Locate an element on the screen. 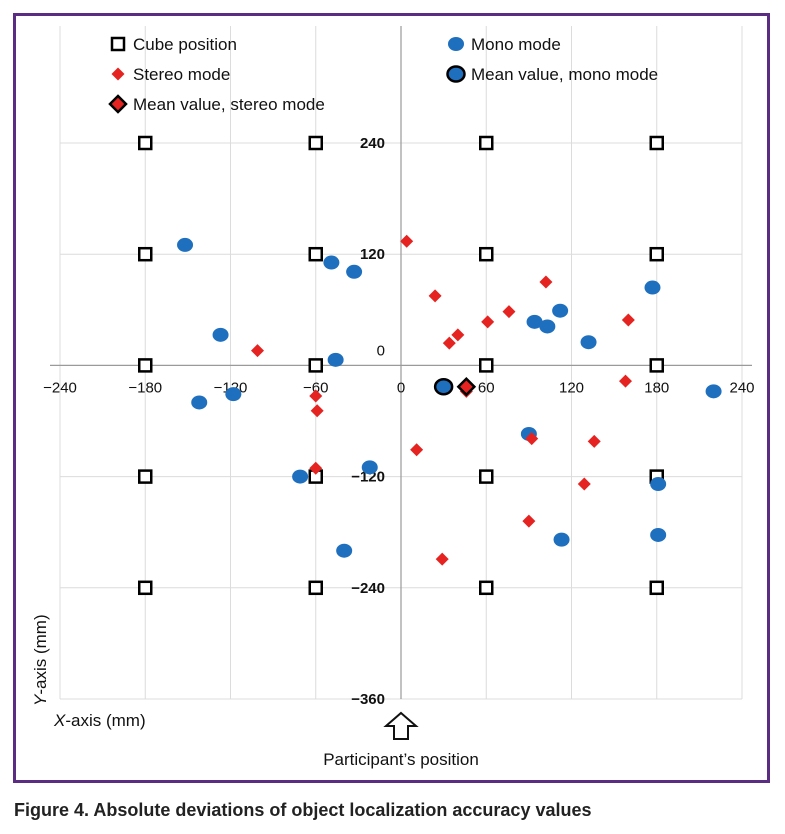 The height and width of the screenshot is (834, 785). y-axis-label: Y-axis (mm) is located at coordinates (40, 660).